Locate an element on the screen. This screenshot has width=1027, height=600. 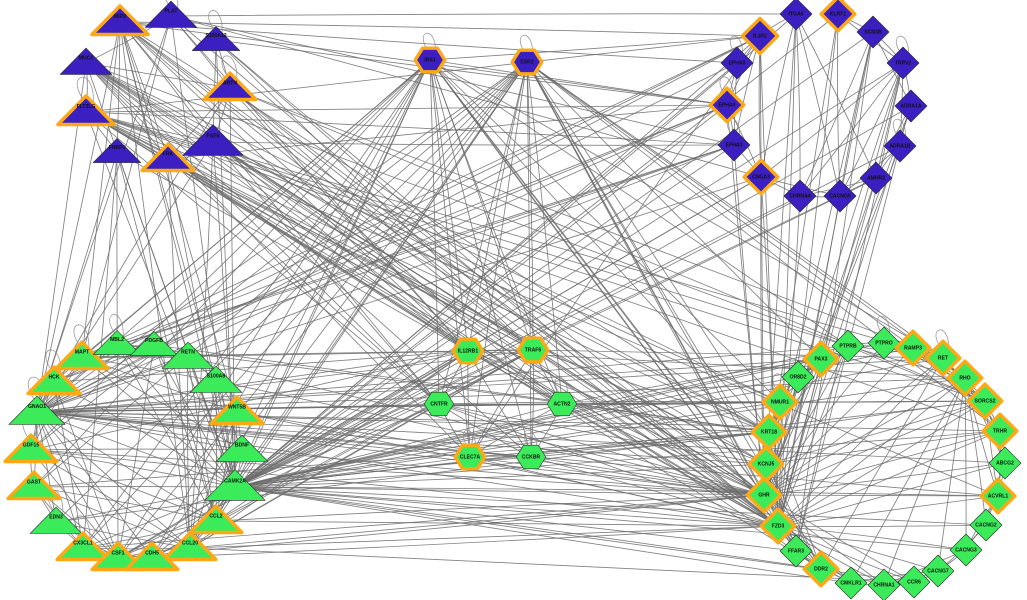
node-chrna4 is located at coordinates (800, 196).